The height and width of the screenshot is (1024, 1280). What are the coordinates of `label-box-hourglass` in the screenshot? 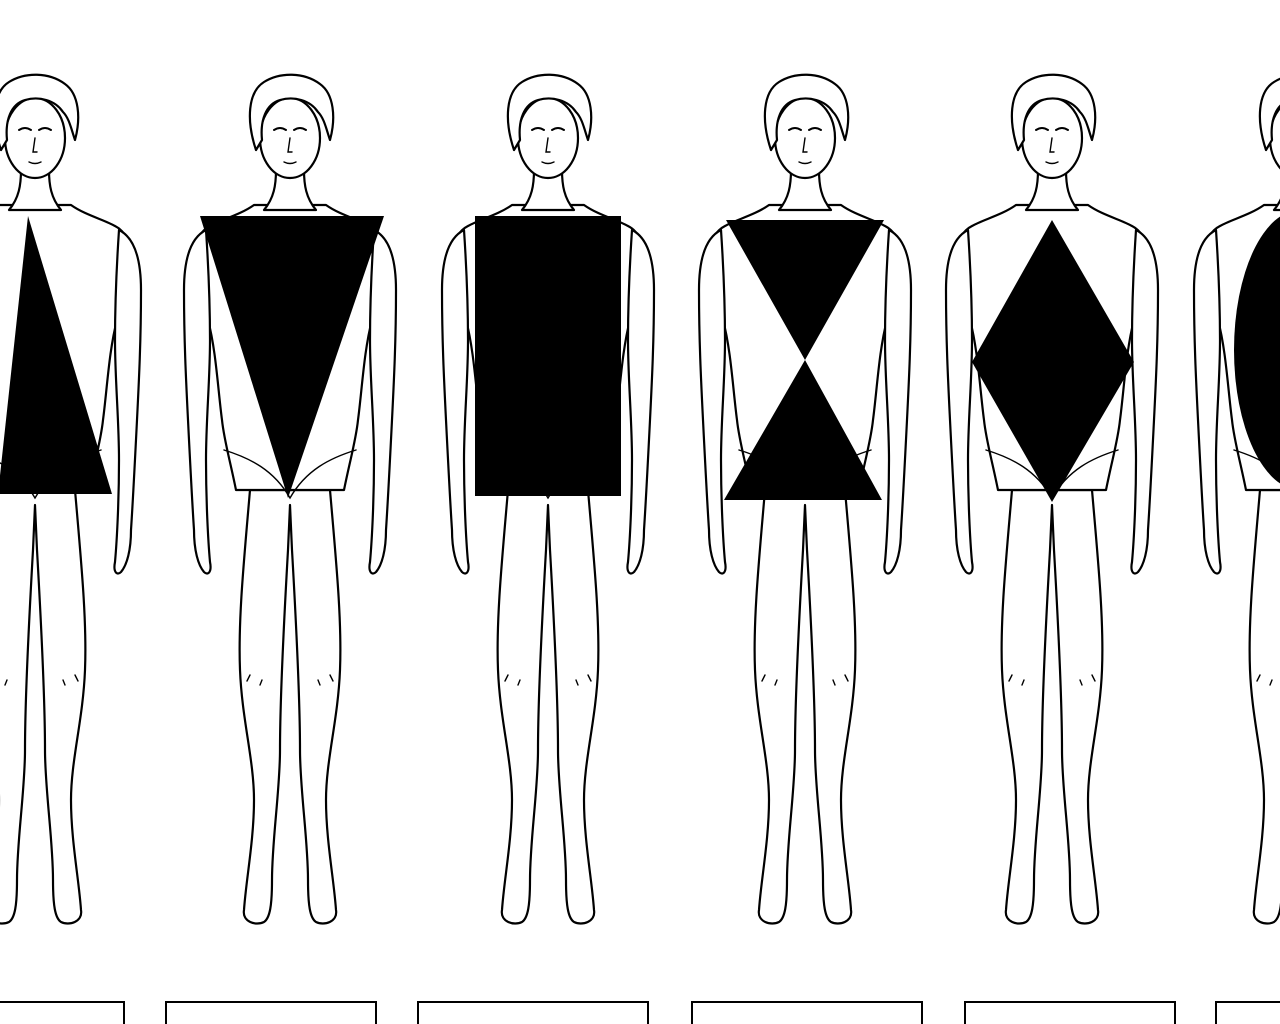 It's located at (807, 1012).